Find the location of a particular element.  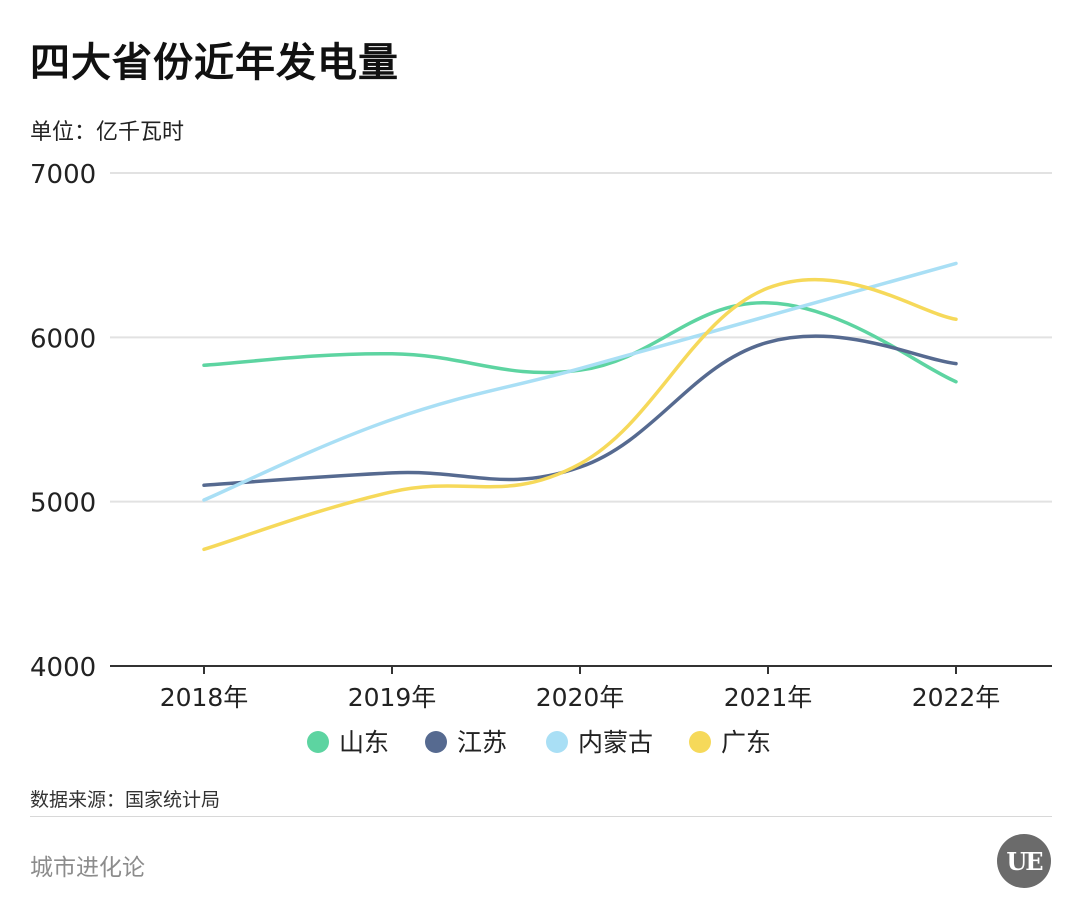

y-tick-label: 6000 is located at coordinates (63, 339).